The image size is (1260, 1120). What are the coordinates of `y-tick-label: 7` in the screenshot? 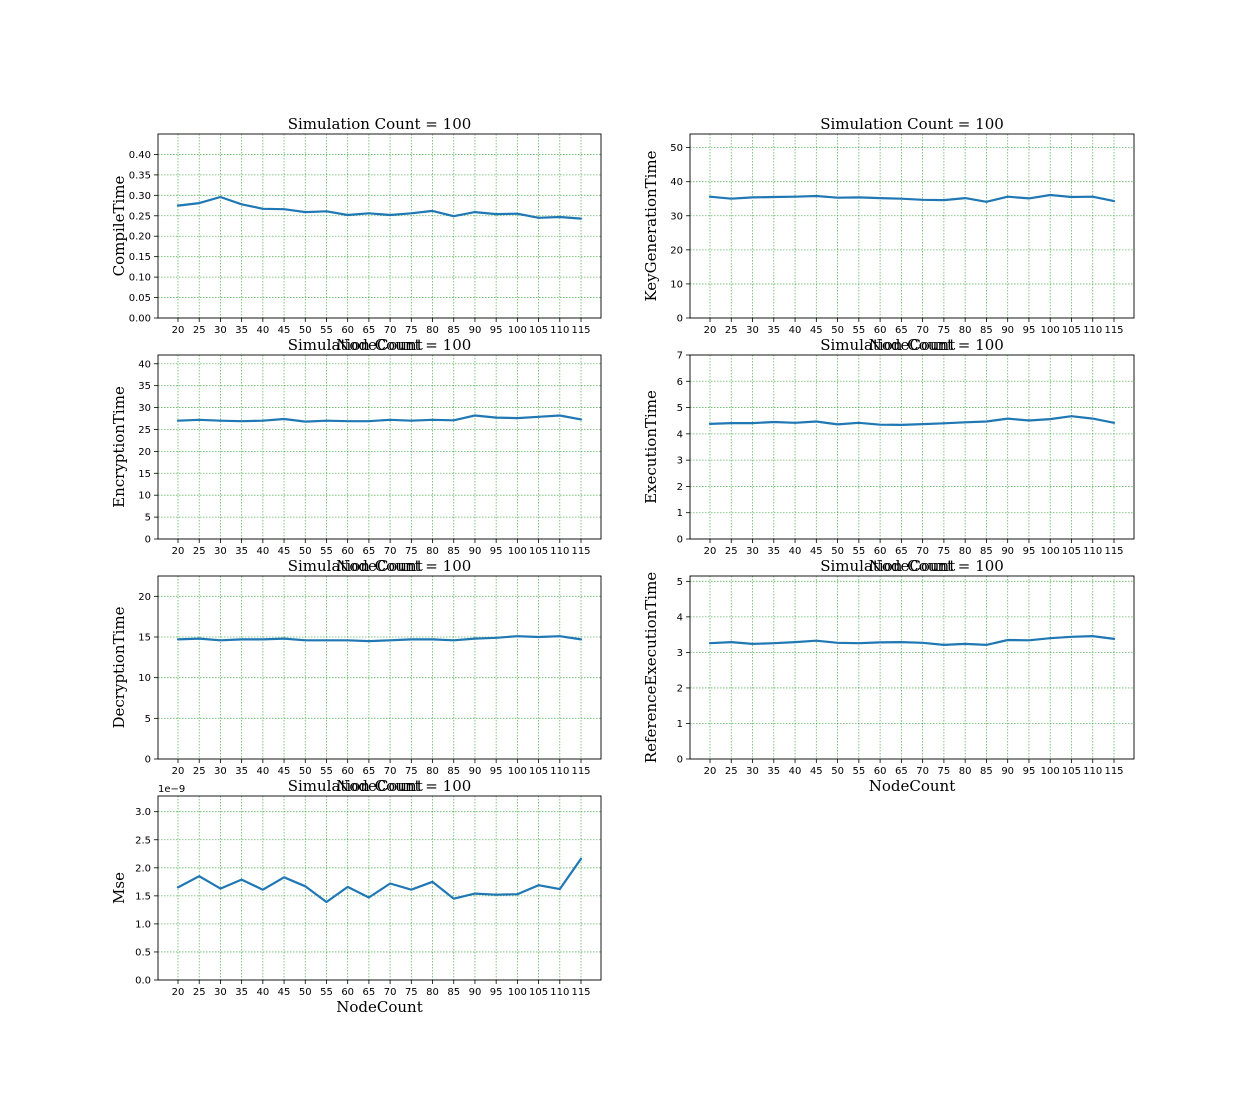 It's located at (680, 356).